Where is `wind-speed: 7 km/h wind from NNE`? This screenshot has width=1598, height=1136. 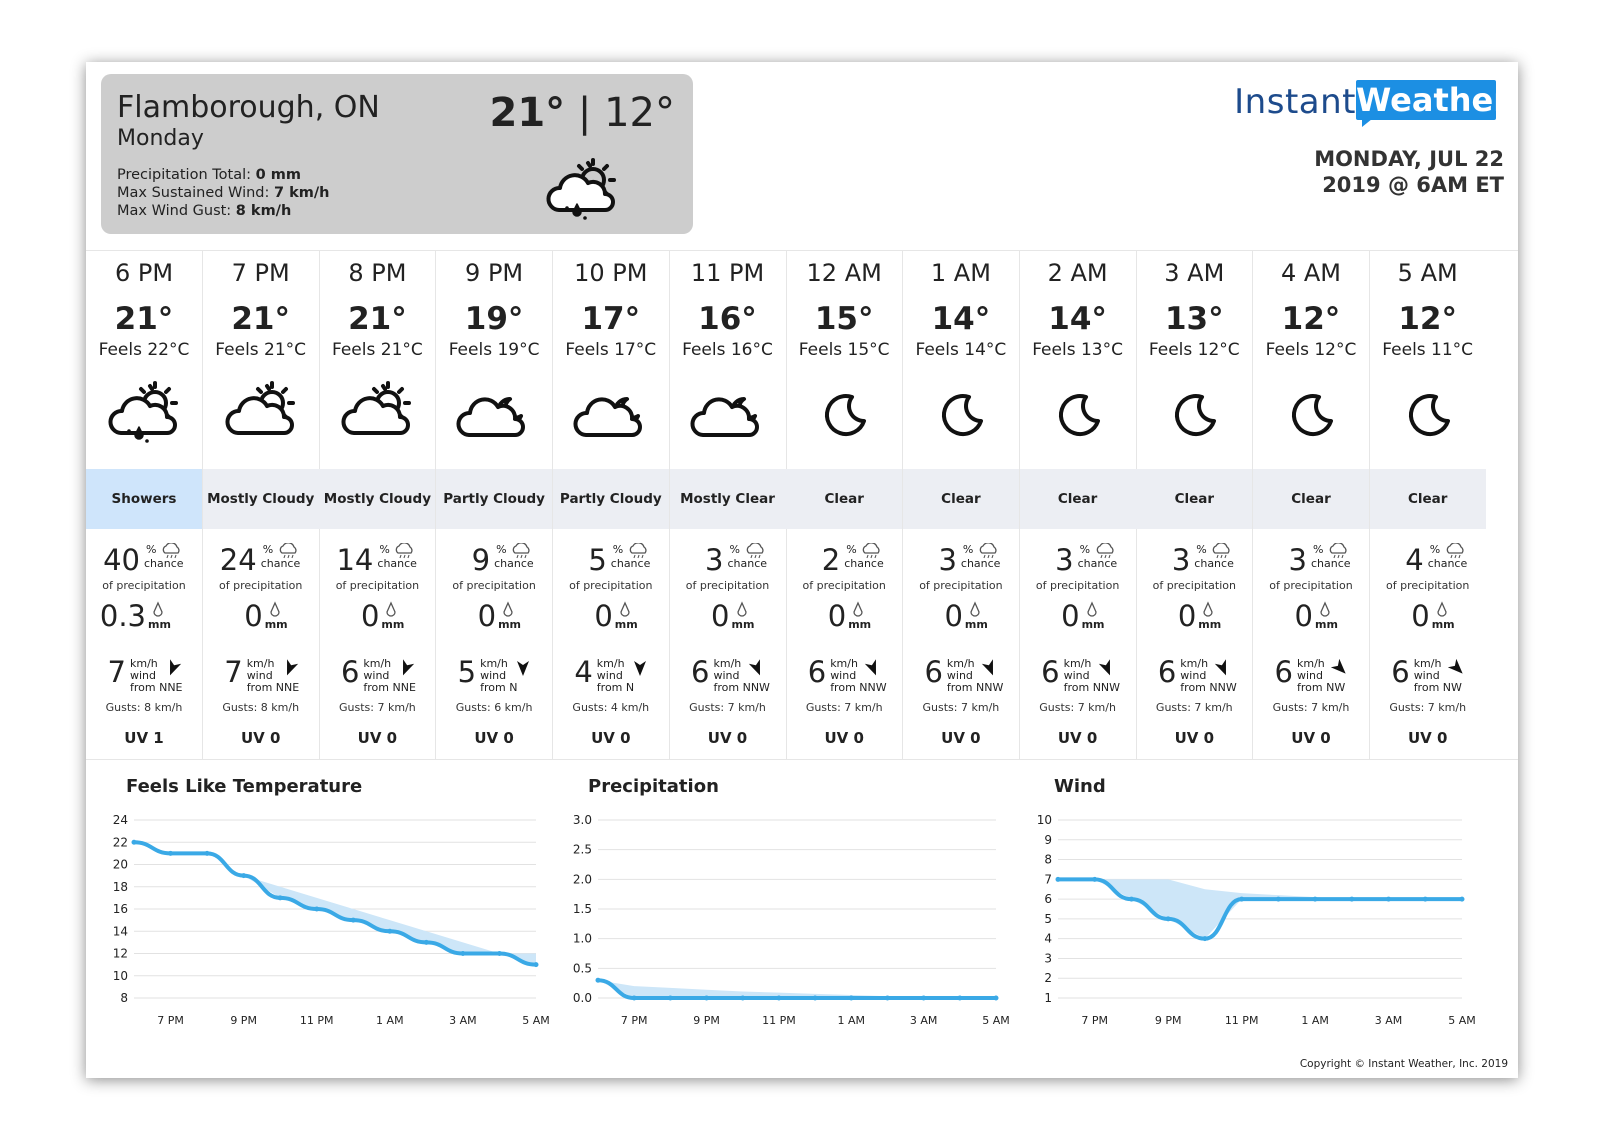
wind-speed: 7 km/h wind from NNE is located at coordinates (144, 675).